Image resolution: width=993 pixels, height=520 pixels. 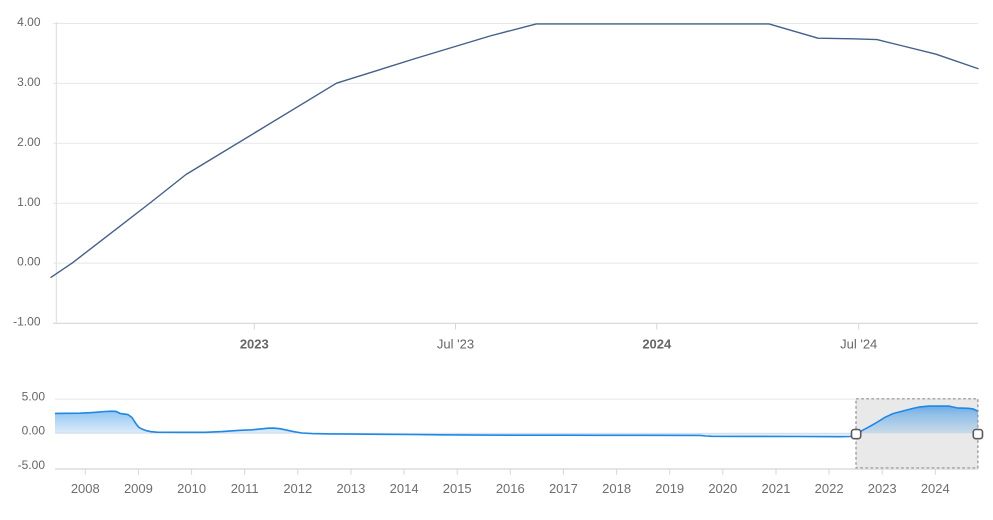 What do you see at coordinates (404, 488) in the screenshot?
I see `svg-text: 2014` at bounding box center [404, 488].